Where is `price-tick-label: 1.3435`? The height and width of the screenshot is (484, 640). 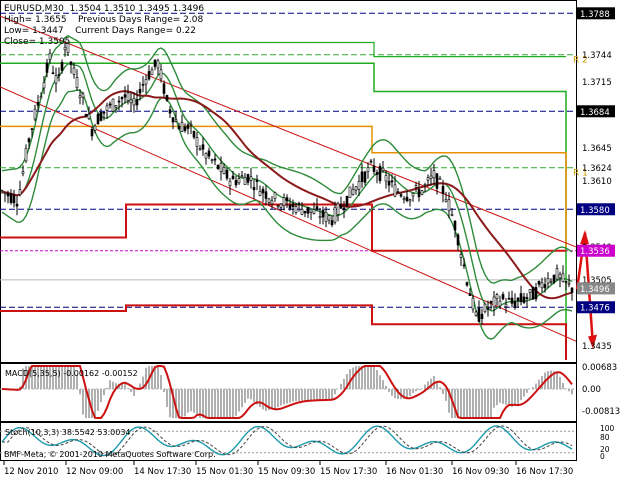
price-tick-label: 1.3435 is located at coordinates (597, 347).